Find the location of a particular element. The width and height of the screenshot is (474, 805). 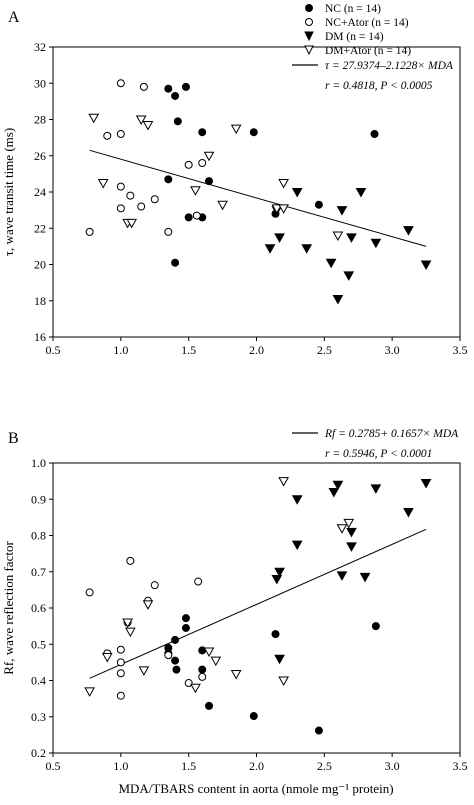

y-tick-label: 18 is located at coordinates (40, 301).